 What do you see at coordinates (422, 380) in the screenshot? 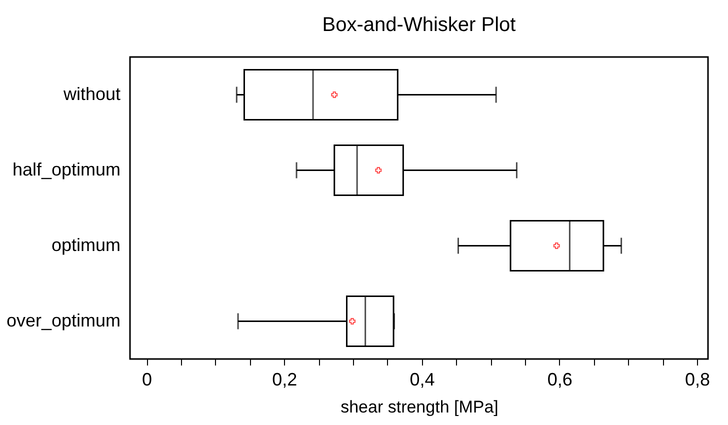
I see `x-tick-label: 0,4` at bounding box center [422, 380].